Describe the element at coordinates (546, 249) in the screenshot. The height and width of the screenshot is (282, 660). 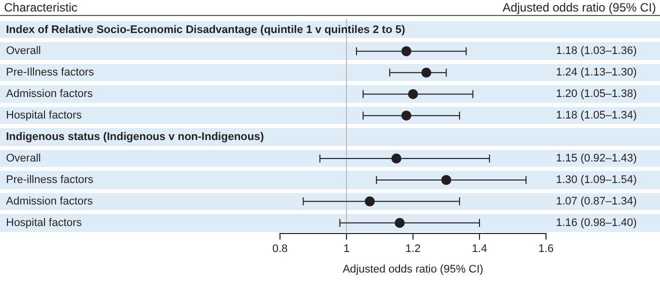
I see `x-tick-label: 1.6` at that location.